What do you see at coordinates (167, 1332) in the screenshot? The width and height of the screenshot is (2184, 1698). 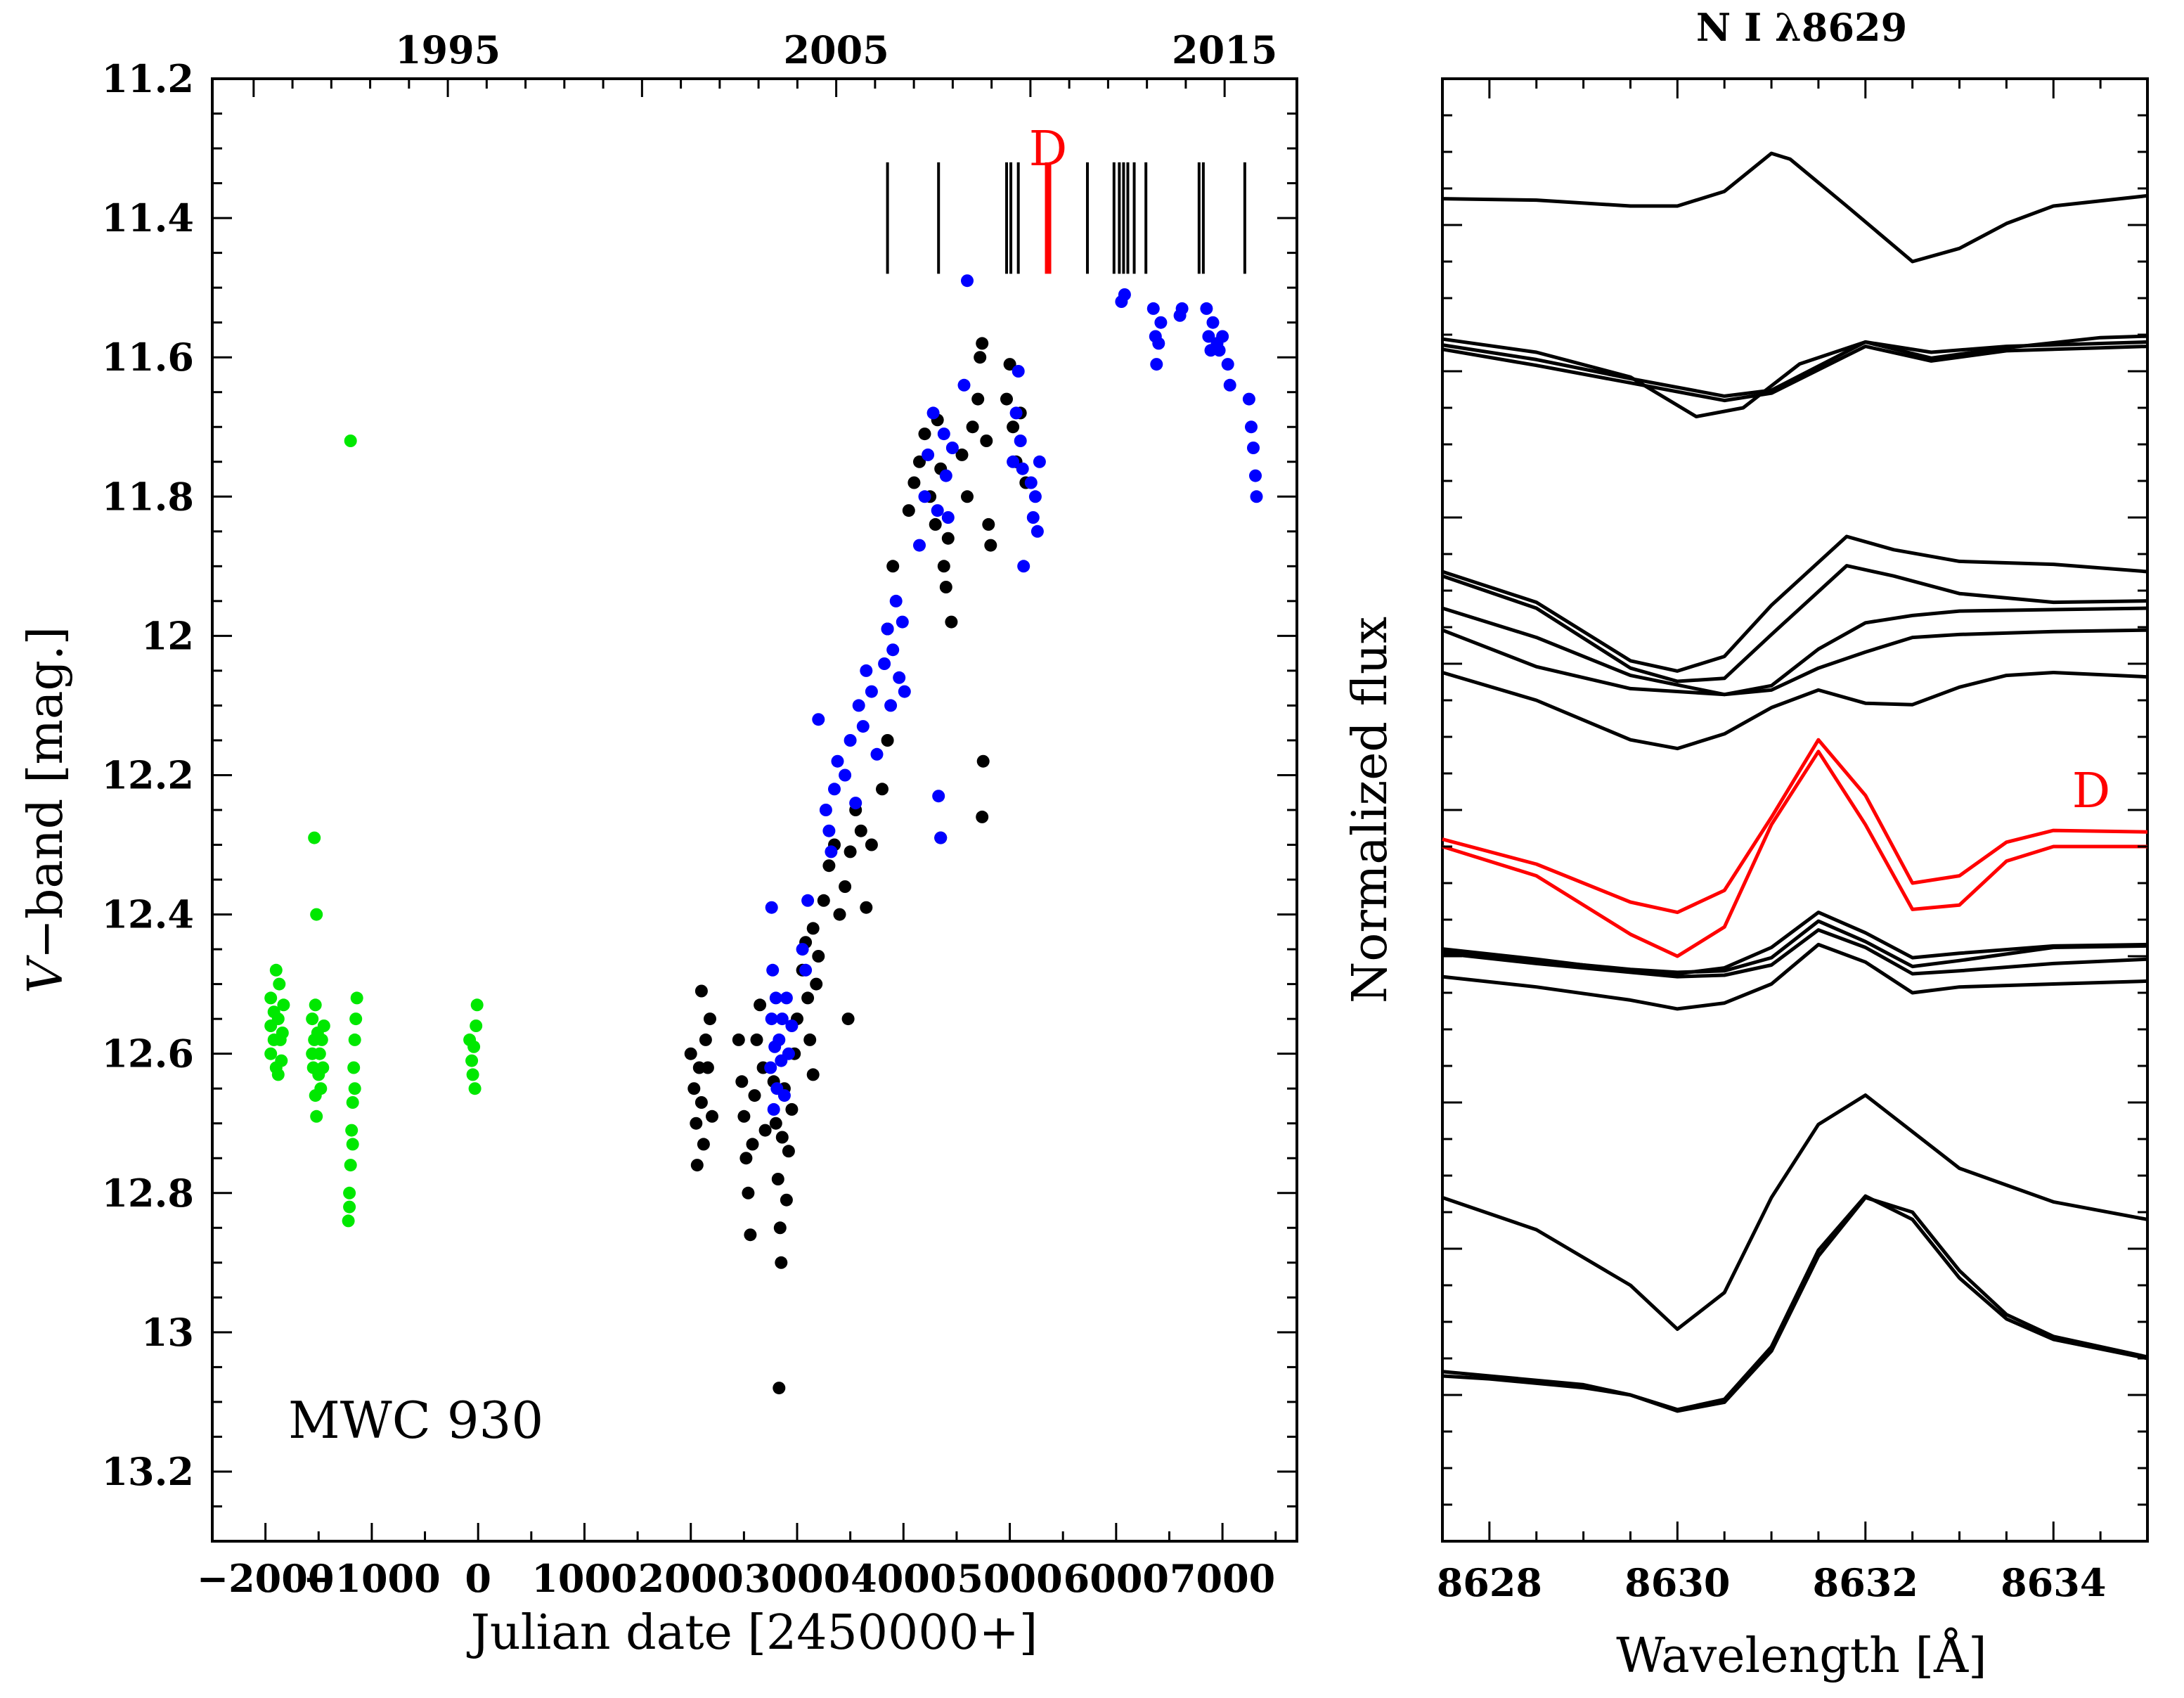 I see `y-tick-label: 13` at bounding box center [167, 1332].